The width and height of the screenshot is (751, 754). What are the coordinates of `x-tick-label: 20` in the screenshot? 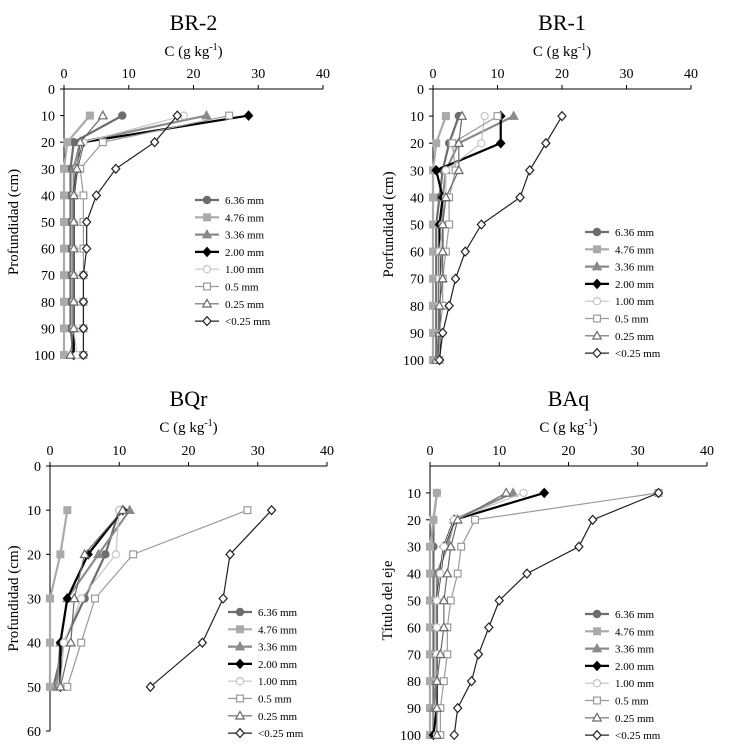 It's located at (569, 451).